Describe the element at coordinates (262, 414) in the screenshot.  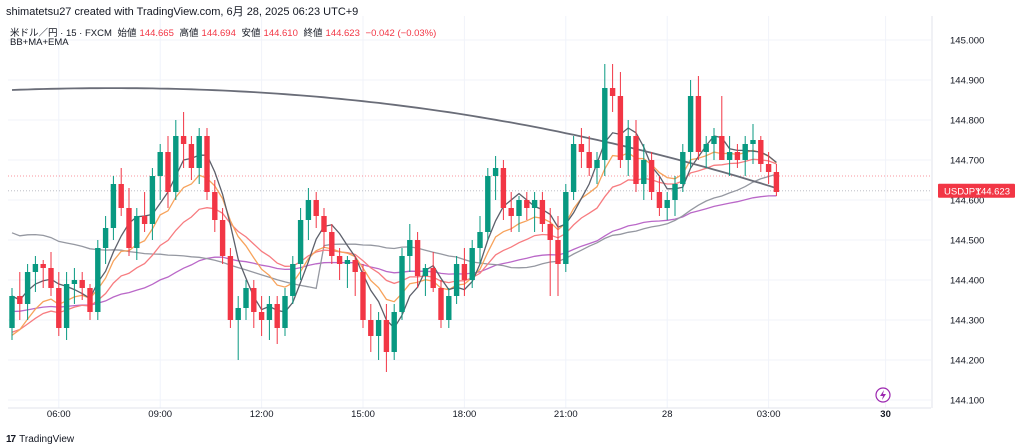
I see `x-tick-label: 12:00` at that location.